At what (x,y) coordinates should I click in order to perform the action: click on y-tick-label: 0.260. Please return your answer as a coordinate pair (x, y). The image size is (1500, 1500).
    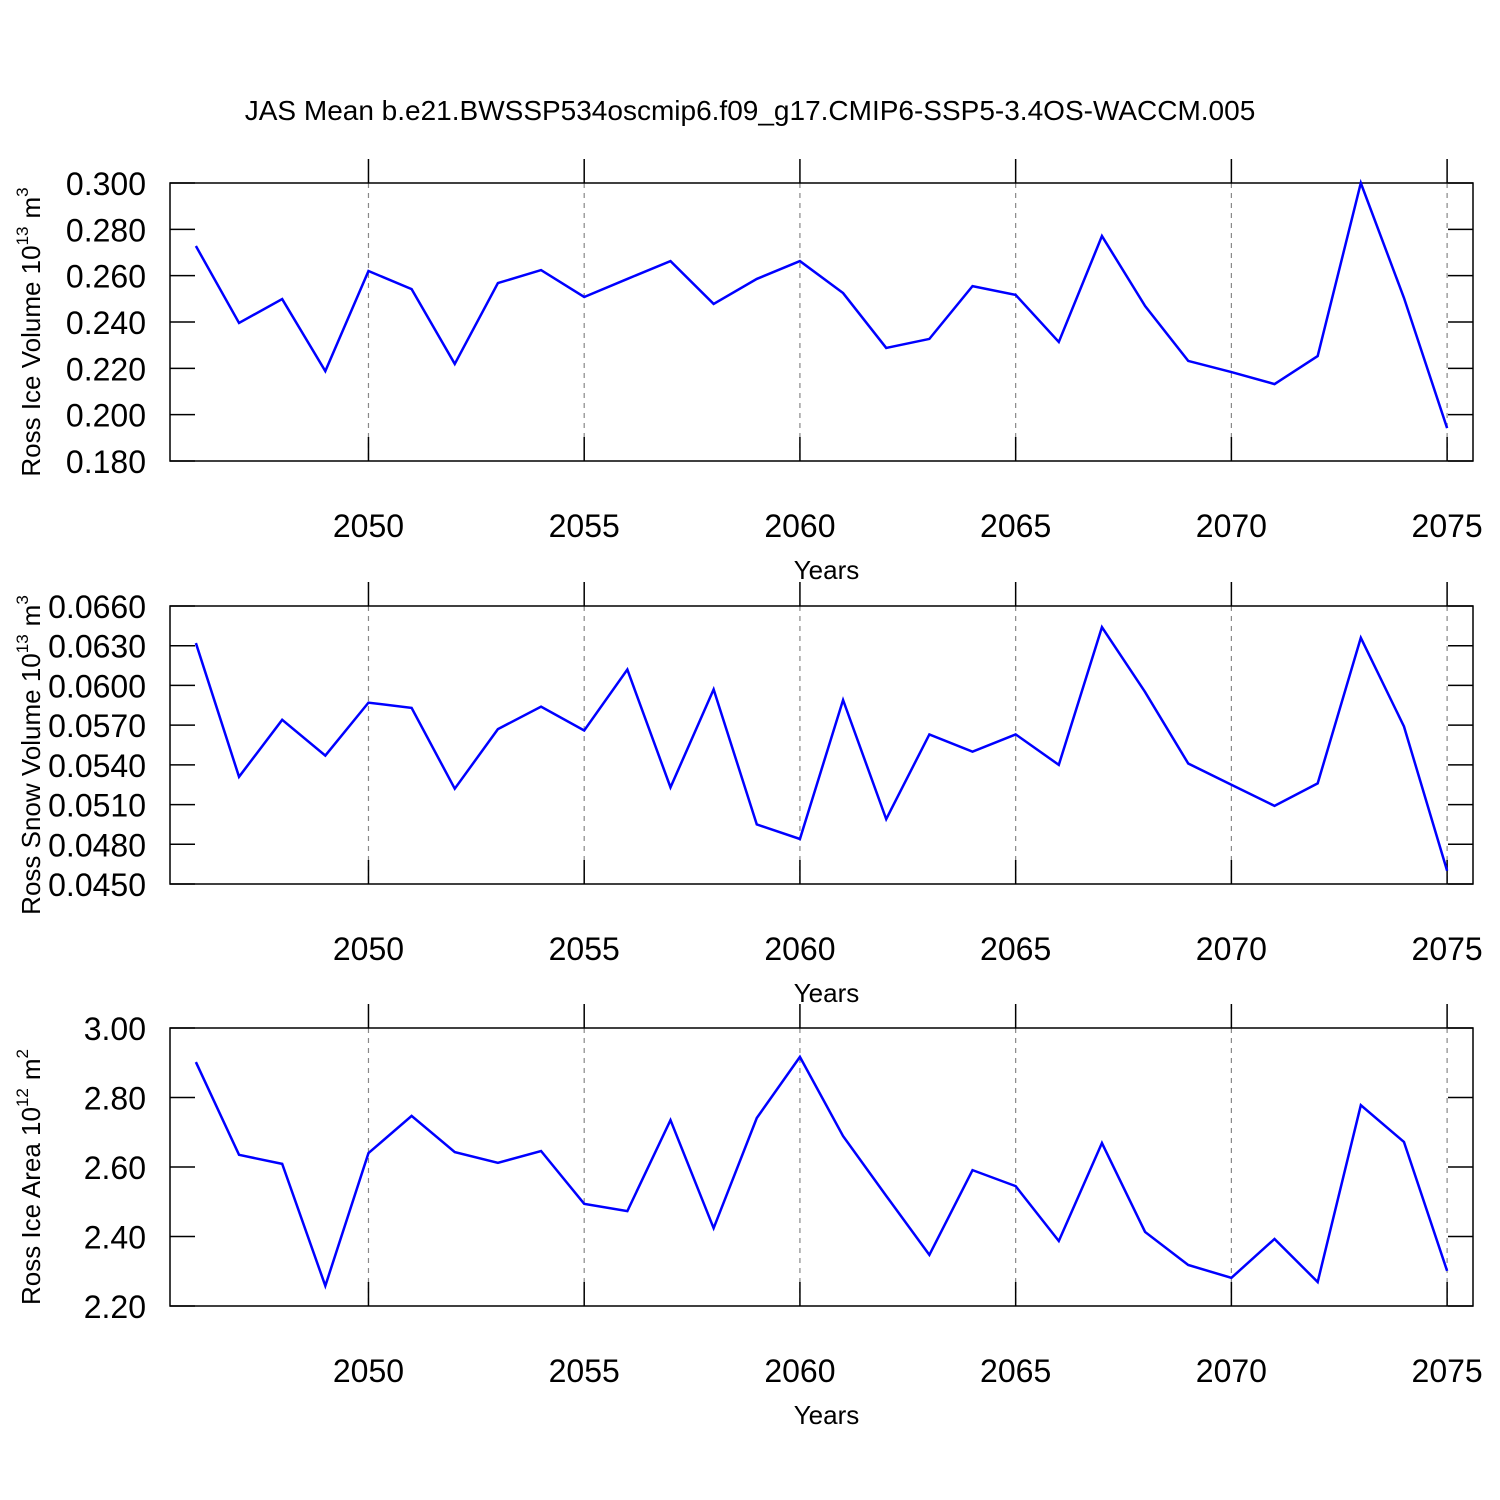
    Looking at the image, I should click on (106, 277).